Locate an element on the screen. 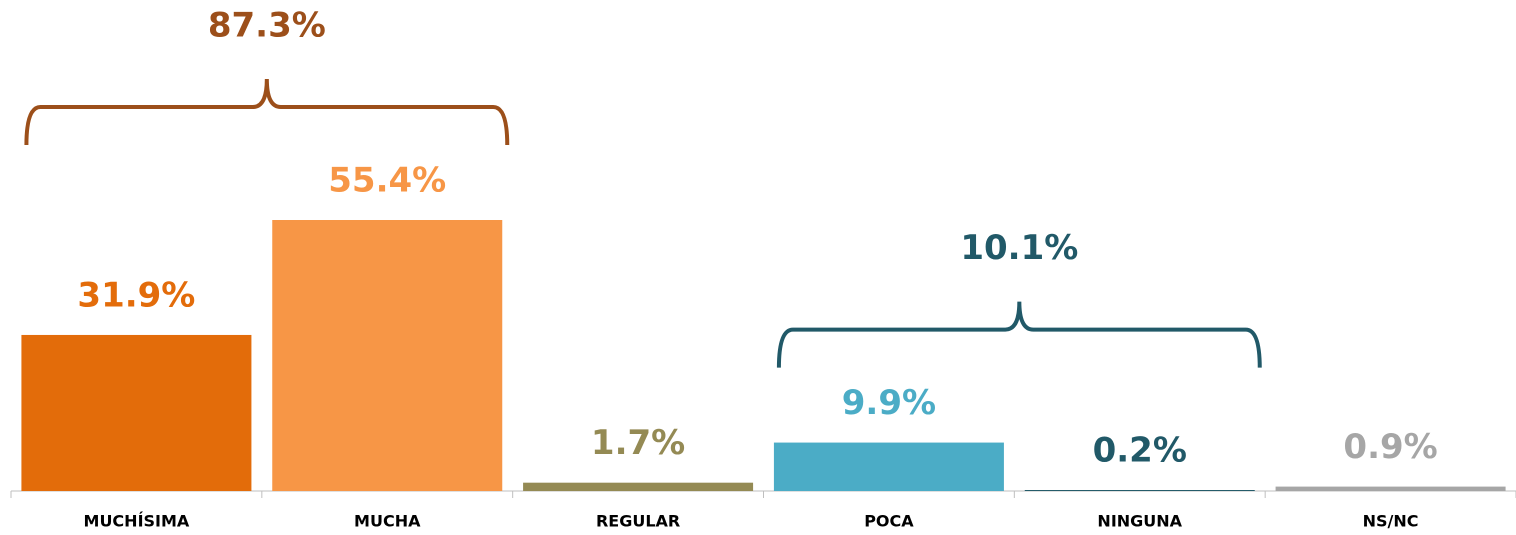 The height and width of the screenshot is (535, 1516). value-label: 0.2% is located at coordinates (1140, 451).